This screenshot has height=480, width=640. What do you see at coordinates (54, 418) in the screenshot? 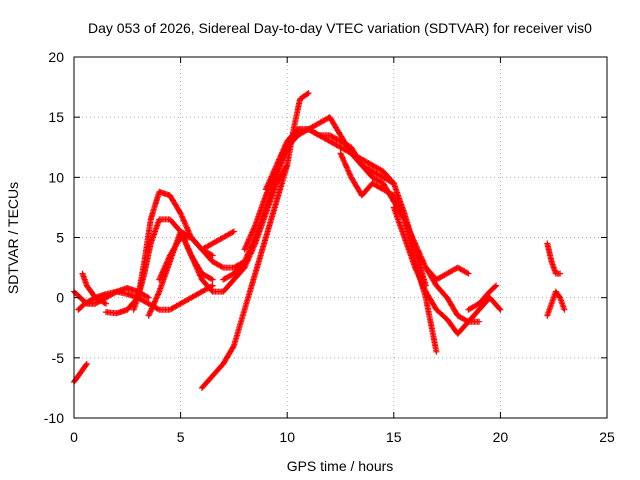
I see `y-tick-label: -10` at bounding box center [54, 418].